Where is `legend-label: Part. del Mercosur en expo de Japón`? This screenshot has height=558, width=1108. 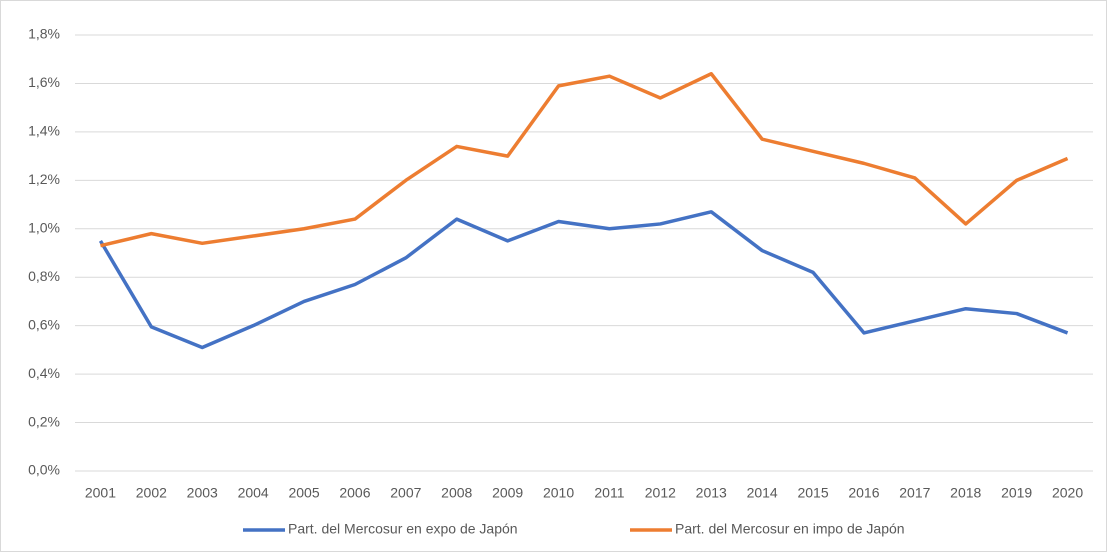
legend-label: Part. del Mercosur en expo de Japón is located at coordinates (403, 529).